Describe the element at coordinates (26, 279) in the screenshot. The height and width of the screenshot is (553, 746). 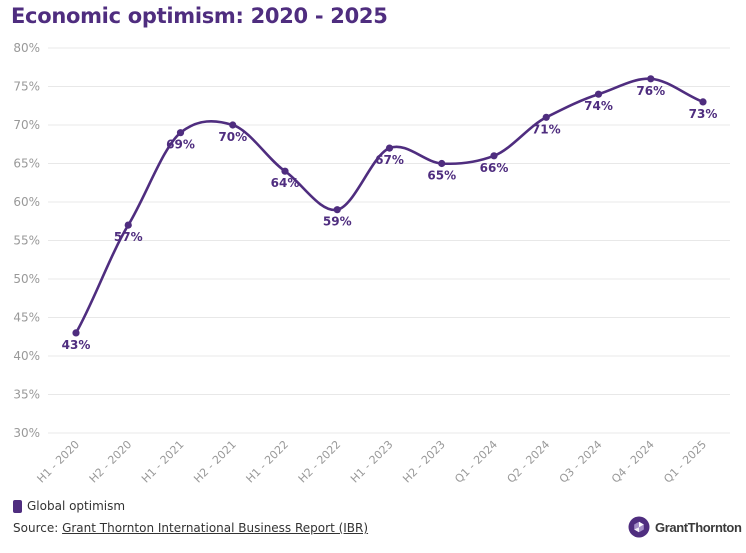
I see `y-tick-label: 50%` at that location.